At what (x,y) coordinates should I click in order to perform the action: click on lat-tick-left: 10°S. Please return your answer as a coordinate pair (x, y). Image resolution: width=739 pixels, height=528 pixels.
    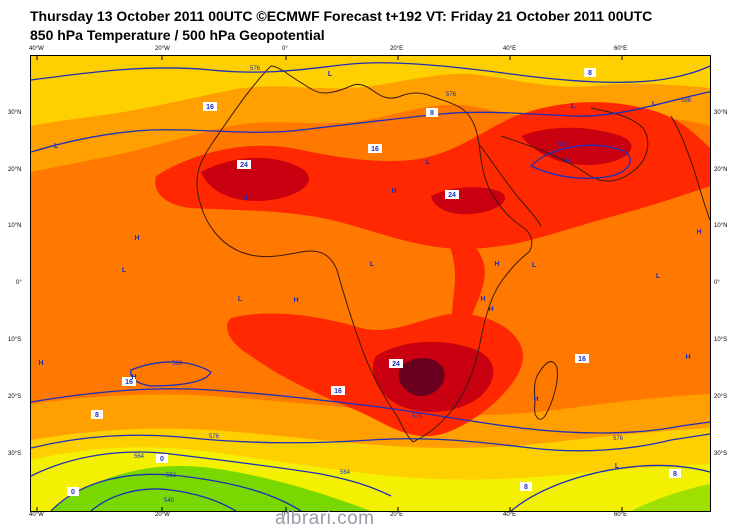
    Looking at the image, I should click on (15, 340).